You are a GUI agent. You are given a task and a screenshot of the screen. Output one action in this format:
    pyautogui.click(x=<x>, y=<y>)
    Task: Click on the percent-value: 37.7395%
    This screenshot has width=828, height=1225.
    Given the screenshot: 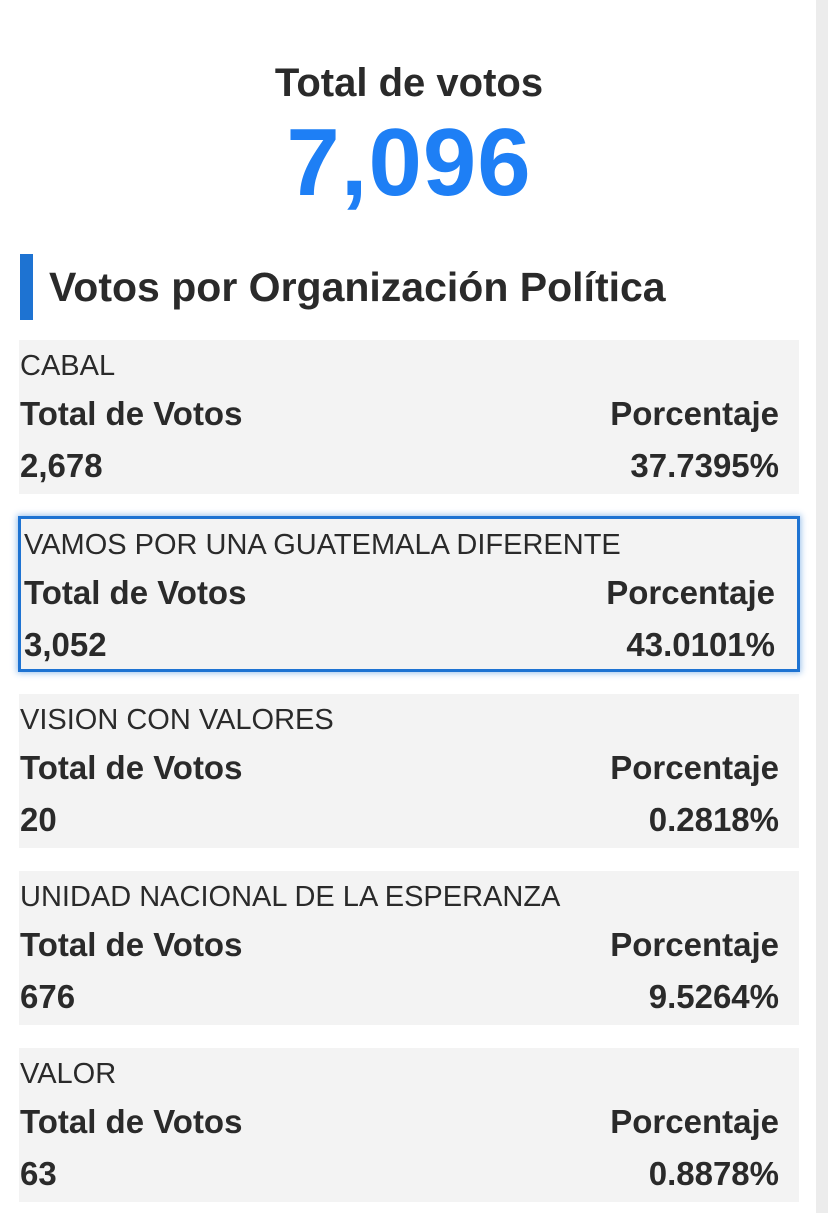 What is the action you would take?
    pyautogui.click(x=704, y=465)
    